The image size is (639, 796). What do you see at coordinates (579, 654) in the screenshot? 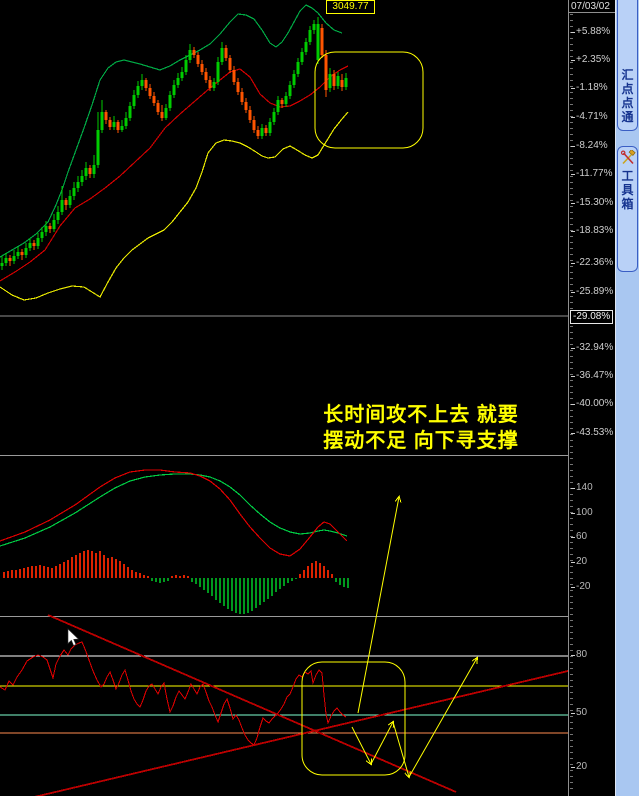
I see `axis-tick-label: 80` at bounding box center [579, 654].